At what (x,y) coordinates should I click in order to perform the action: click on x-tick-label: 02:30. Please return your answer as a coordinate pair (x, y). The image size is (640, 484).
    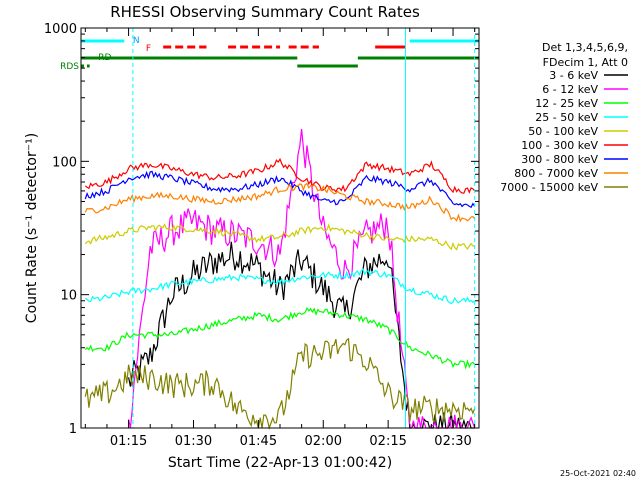
    Looking at the image, I should click on (452, 441).